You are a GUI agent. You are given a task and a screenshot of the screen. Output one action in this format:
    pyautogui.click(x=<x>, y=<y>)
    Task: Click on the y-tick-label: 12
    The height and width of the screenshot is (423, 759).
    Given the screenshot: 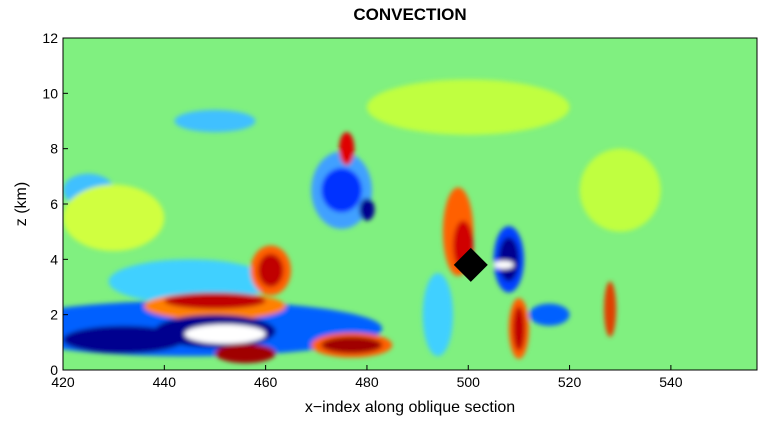 What is the action you would take?
    pyautogui.click(x=50, y=38)
    